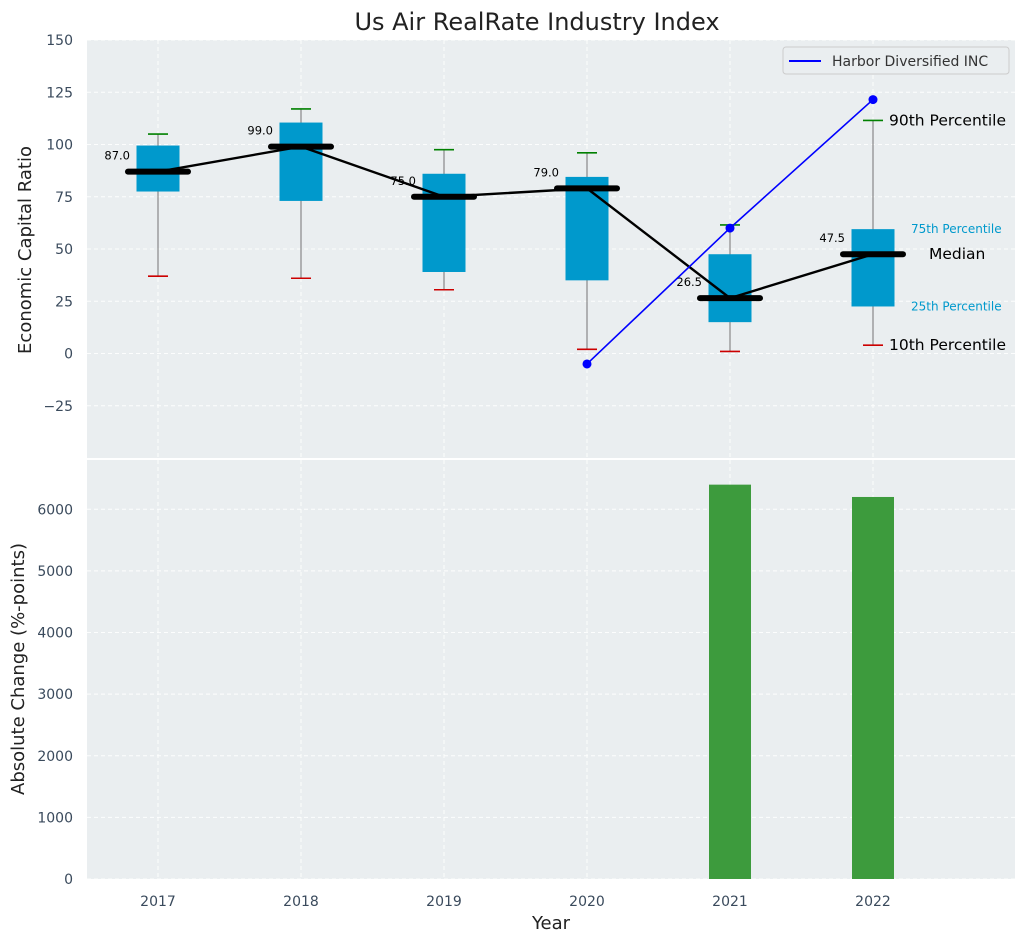 The image size is (1026, 942). What do you see at coordinates (55, 757) in the screenshot?
I see `bottom-y-tick-label: 2000` at bounding box center [55, 757].